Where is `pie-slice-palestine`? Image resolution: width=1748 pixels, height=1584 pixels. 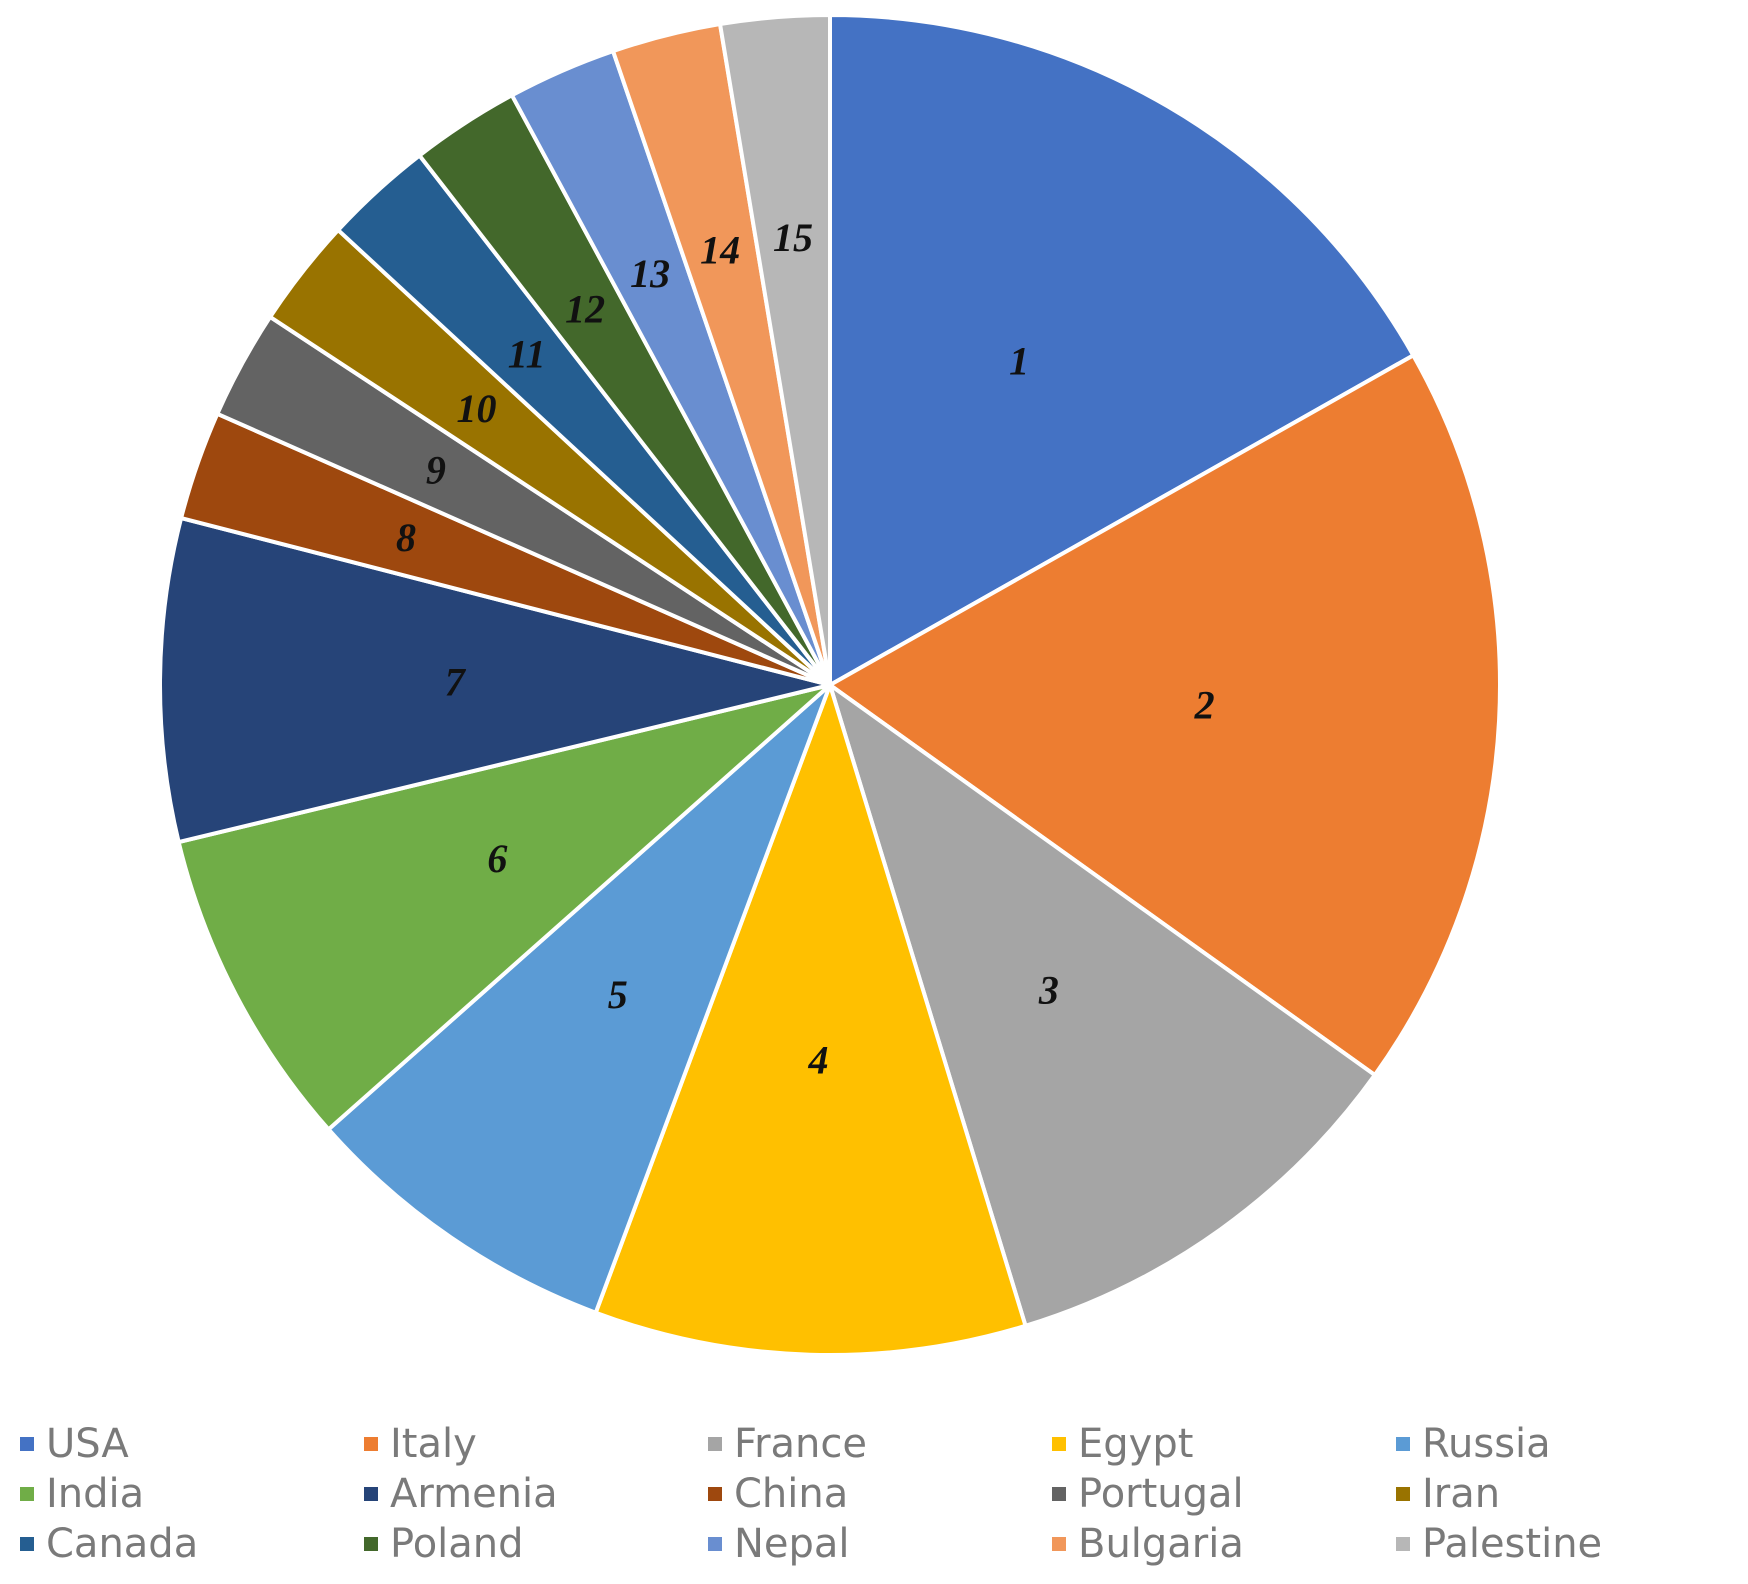
pie-slice-palestine is located at coordinates (774, 349).